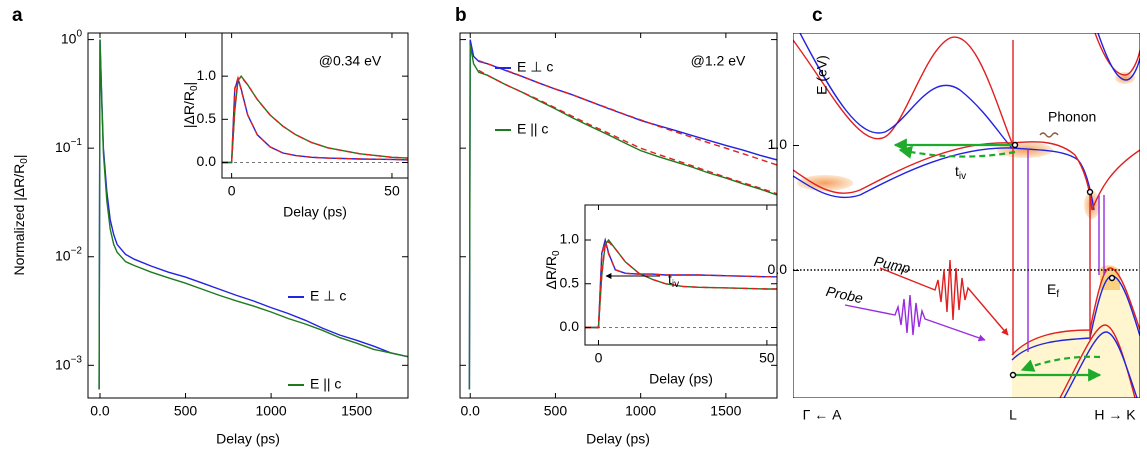  I want to click on y-tick-label: 10⁻¹, so click(68, 146).